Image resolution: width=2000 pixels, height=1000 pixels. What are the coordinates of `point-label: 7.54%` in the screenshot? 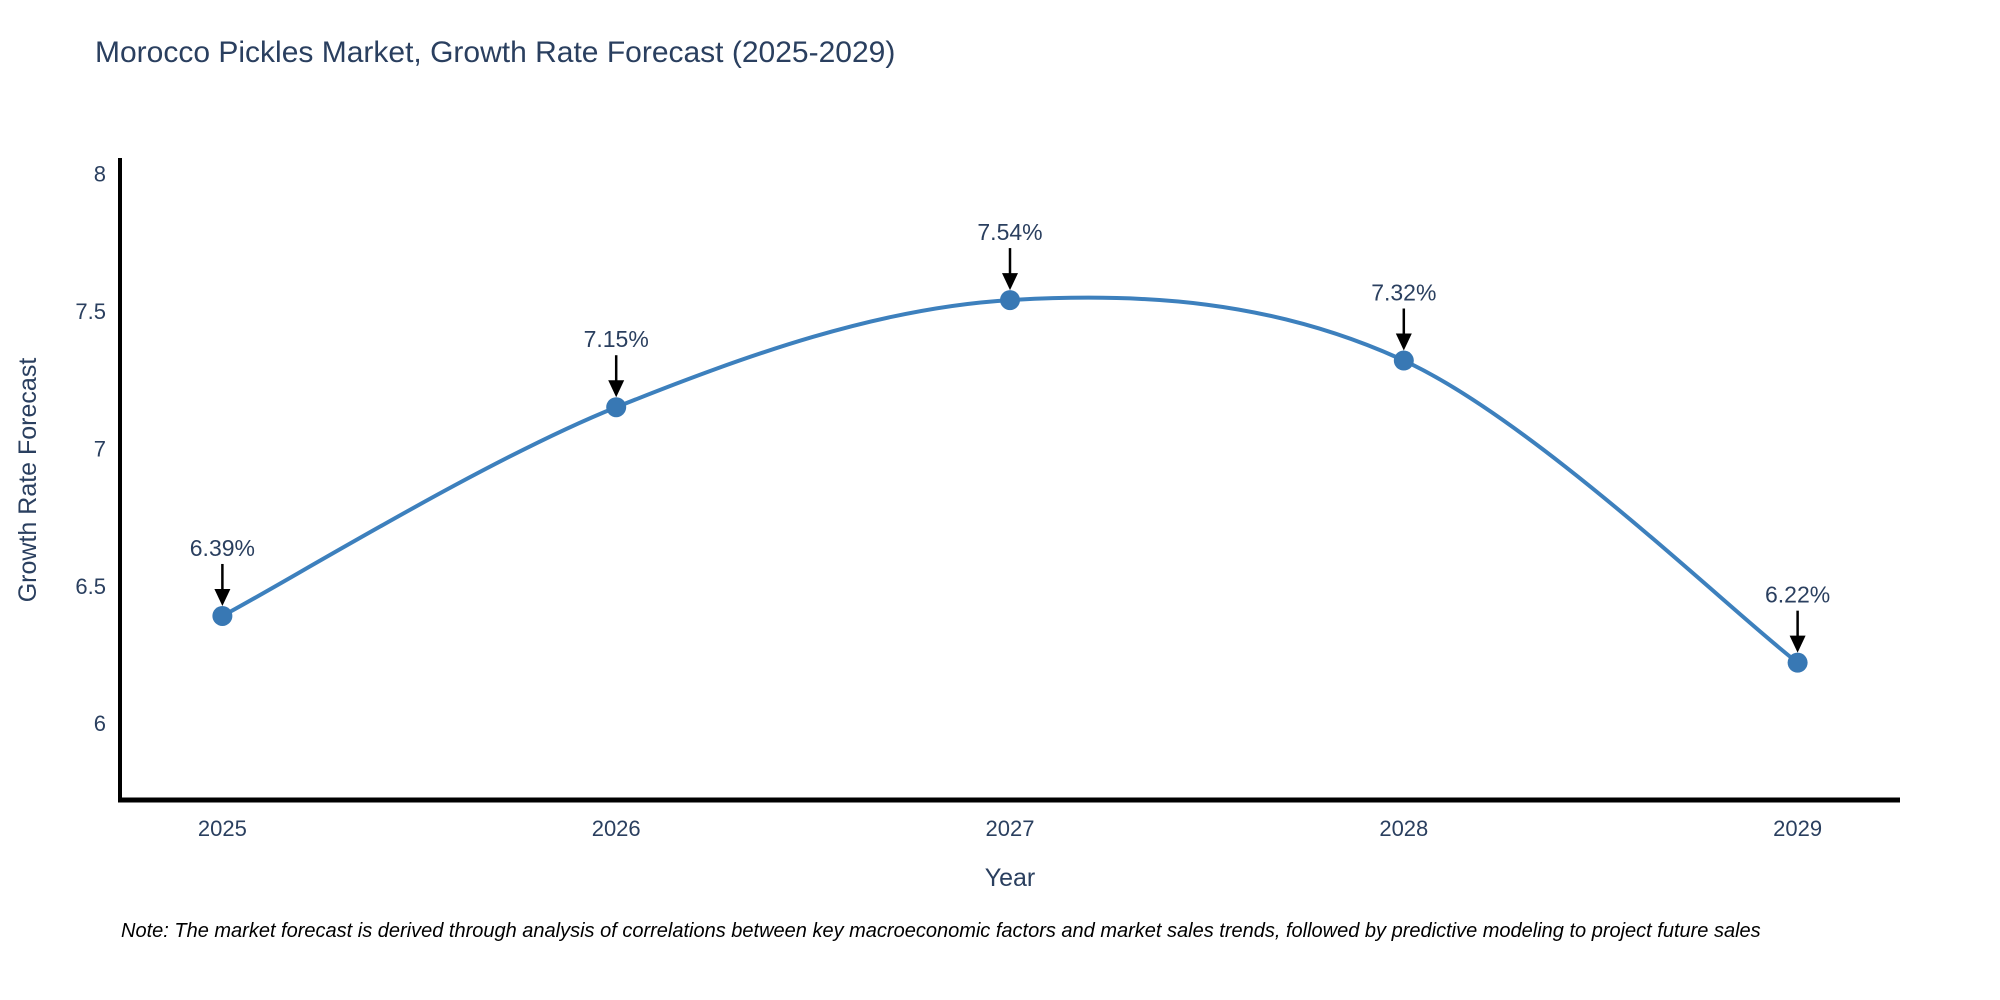 It's located at (1009, 232).